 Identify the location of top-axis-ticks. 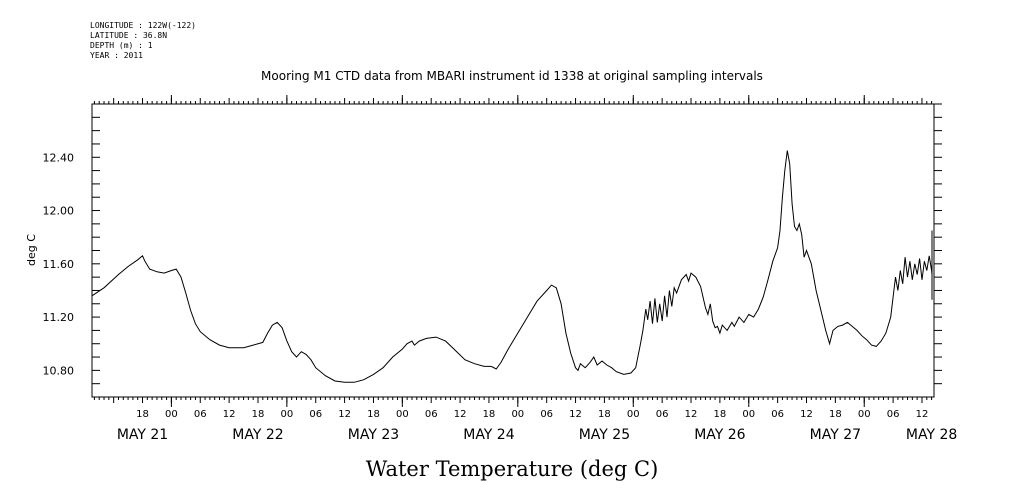
(513, 99).